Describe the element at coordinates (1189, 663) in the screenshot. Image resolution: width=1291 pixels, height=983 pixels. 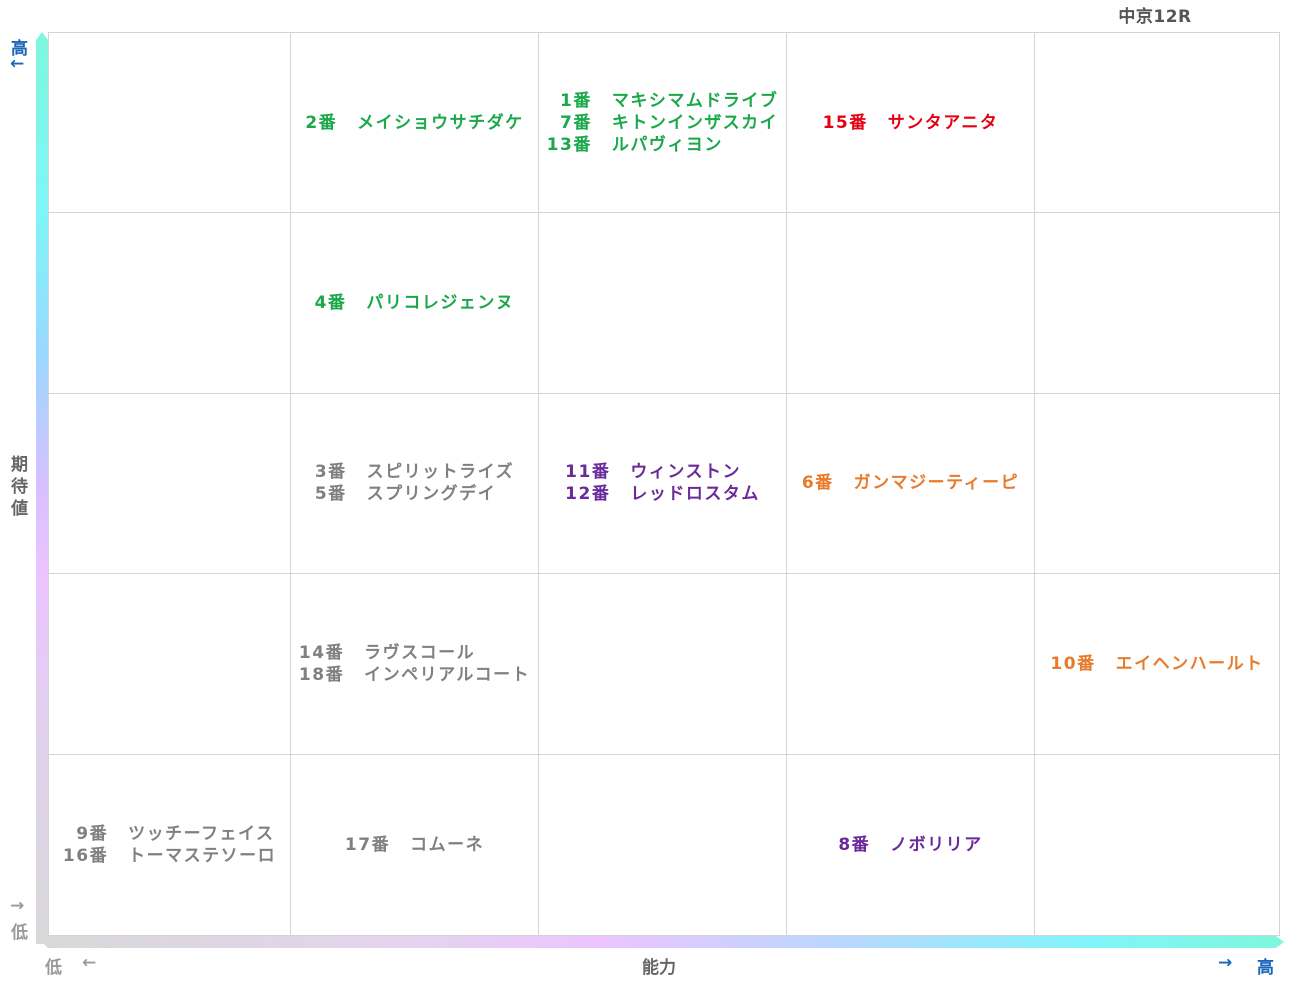
I see `horse-name: エイヘンハールト` at that location.